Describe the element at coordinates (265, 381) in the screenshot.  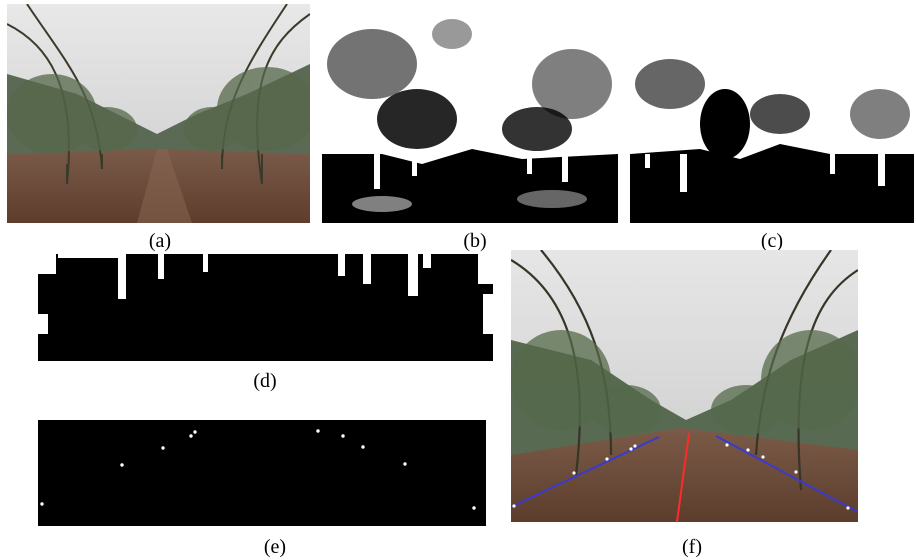
I see `caption-d: (d)` at that location.